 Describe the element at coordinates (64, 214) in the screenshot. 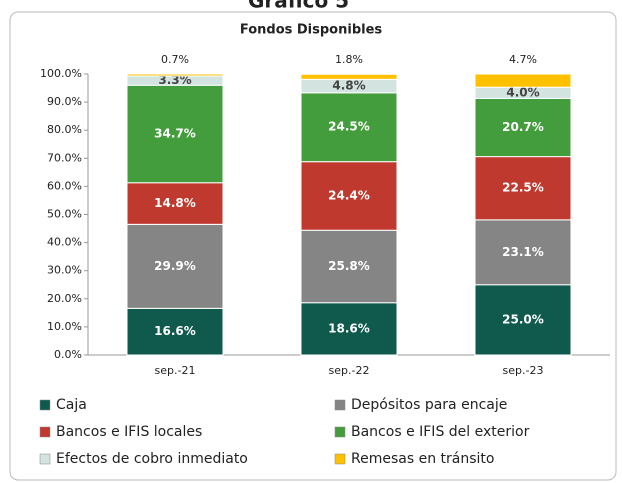

I see `y-tick-label: 50.0%` at that location.